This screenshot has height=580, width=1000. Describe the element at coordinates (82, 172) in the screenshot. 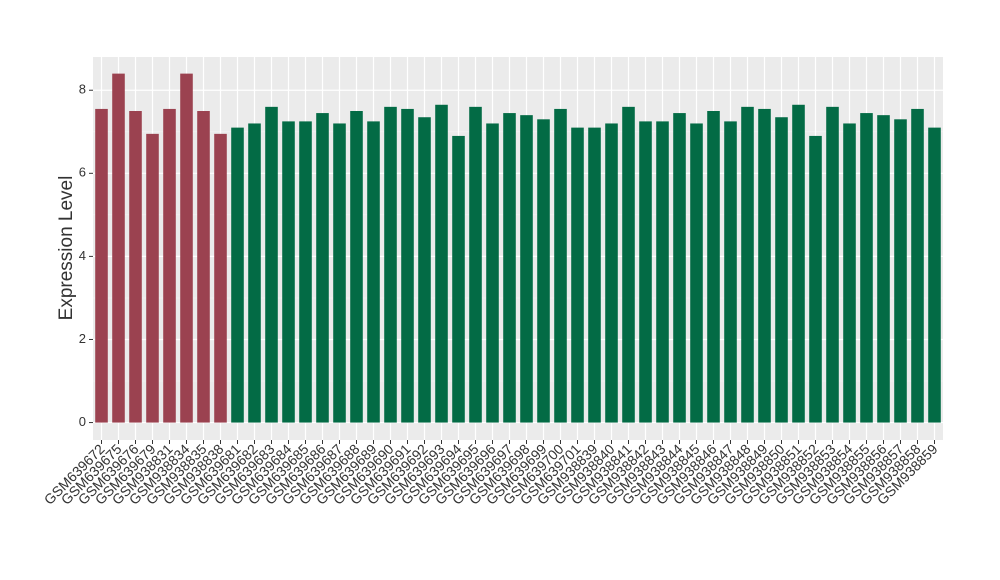

I see `y-tick-label: 6` at that location.